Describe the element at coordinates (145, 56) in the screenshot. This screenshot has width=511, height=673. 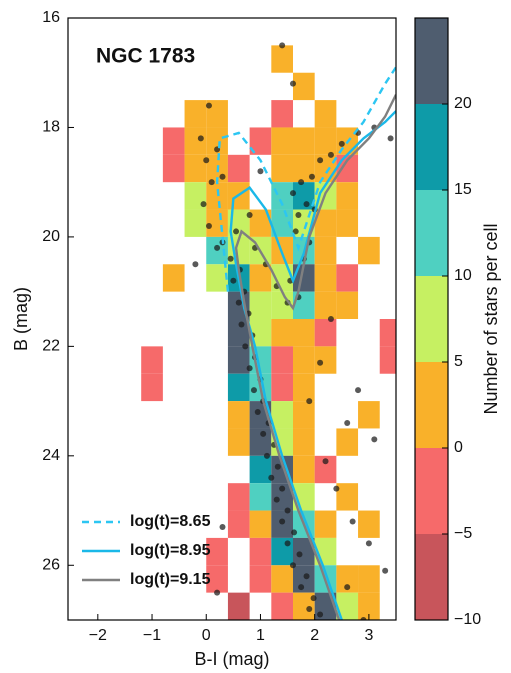
I see `annotation: NGC 1783` at that location.